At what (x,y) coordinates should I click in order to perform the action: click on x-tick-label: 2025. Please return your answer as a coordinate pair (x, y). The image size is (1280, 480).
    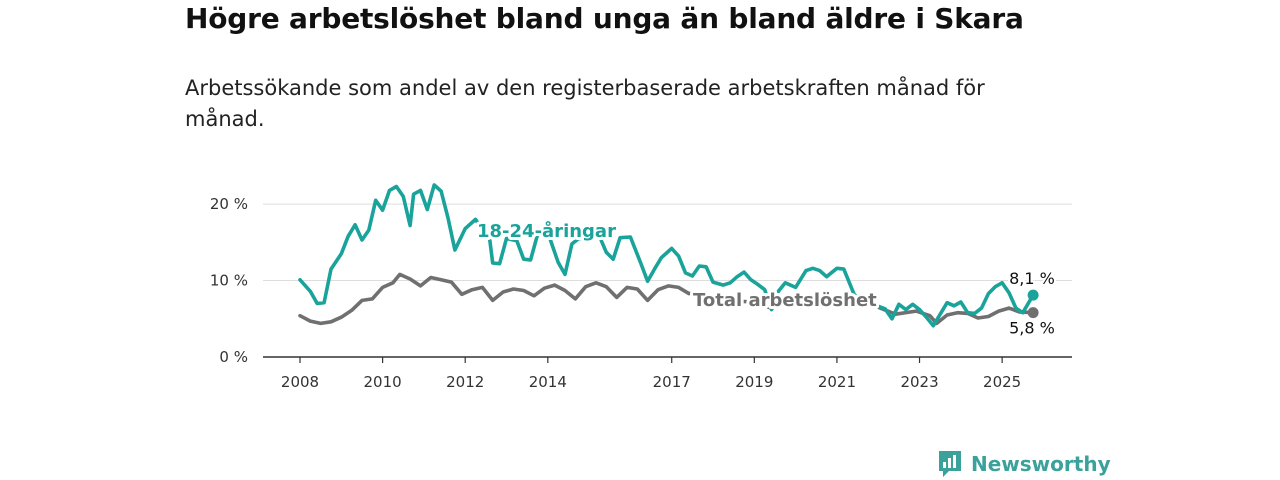
    Looking at the image, I should click on (1002, 382).